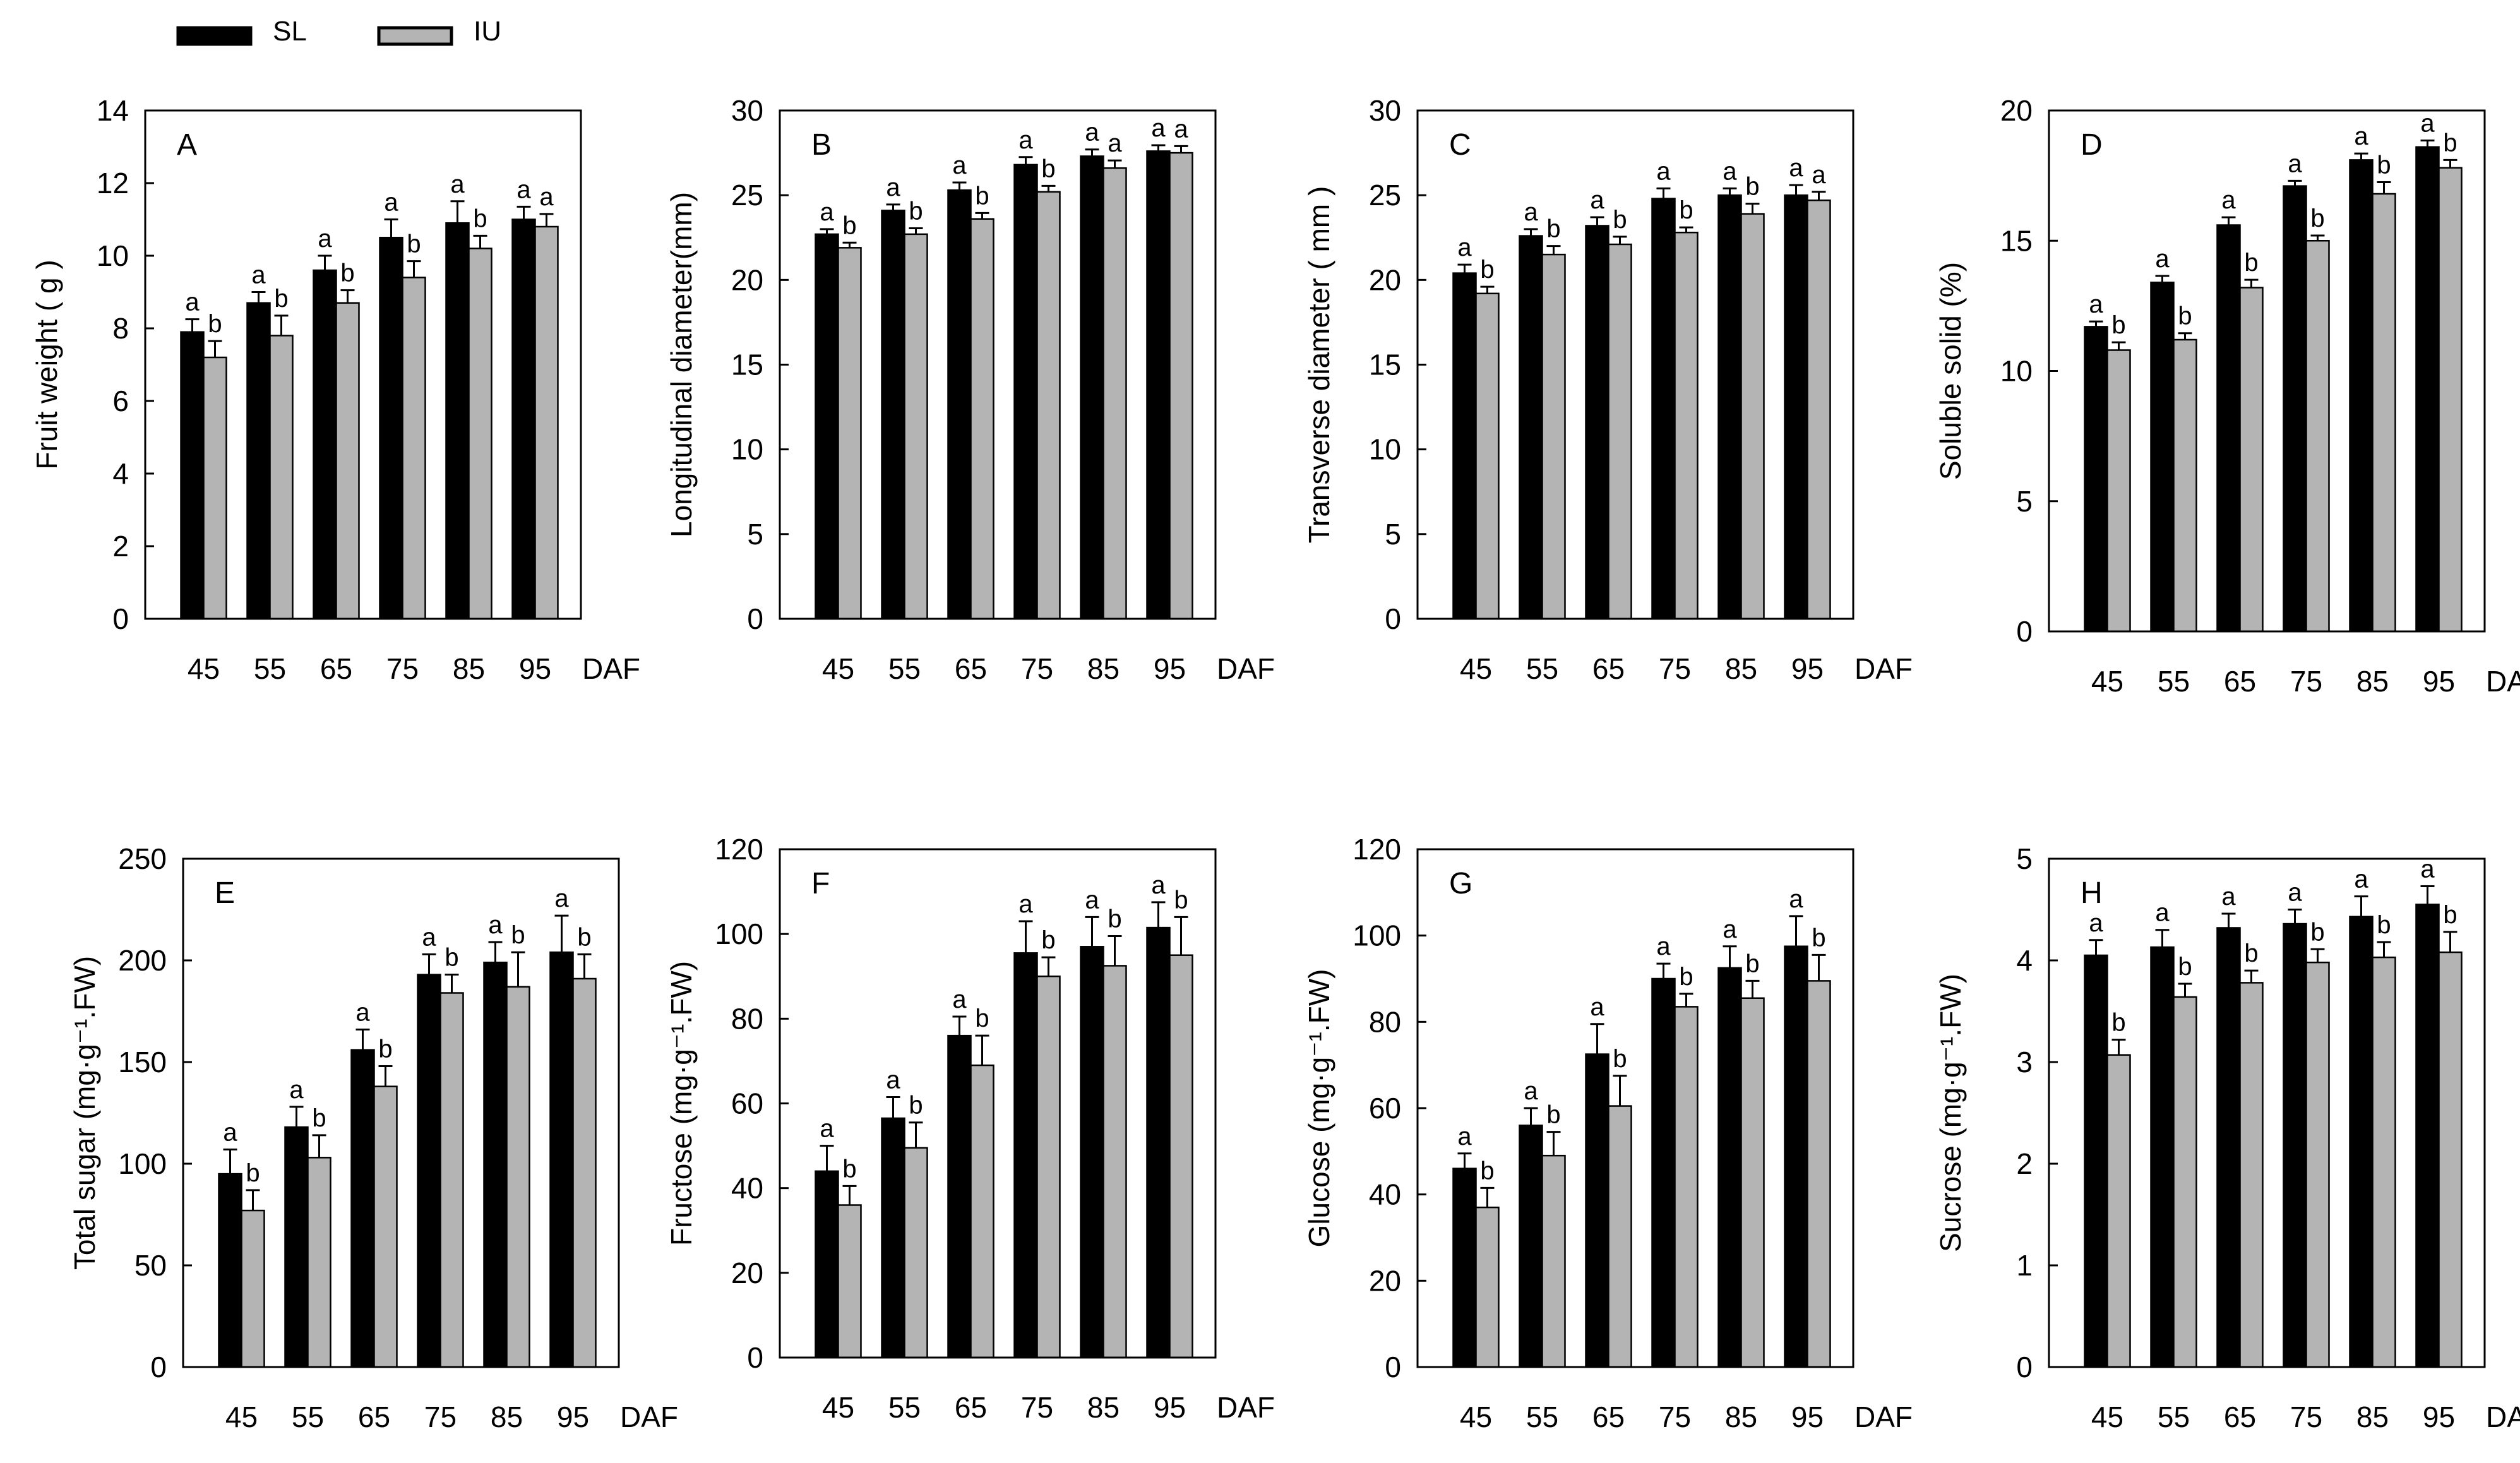 Image resolution: width=2520 pixels, height=1463 pixels. I want to click on y-axis-title: Fruit weight ( g ), so click(46, 364).